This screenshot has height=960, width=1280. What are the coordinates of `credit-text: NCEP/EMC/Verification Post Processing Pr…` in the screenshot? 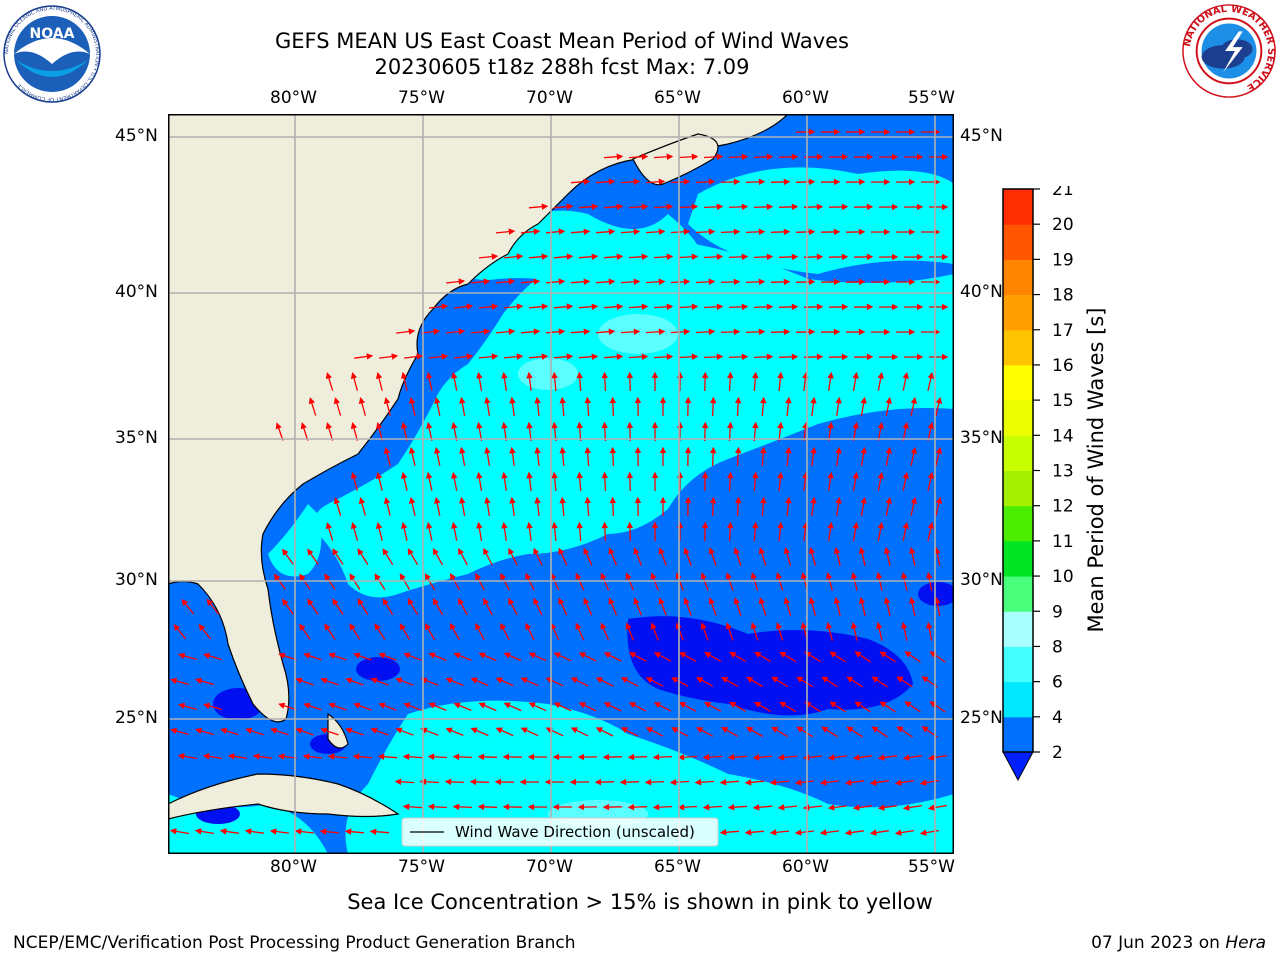 It's located at (294, 943).